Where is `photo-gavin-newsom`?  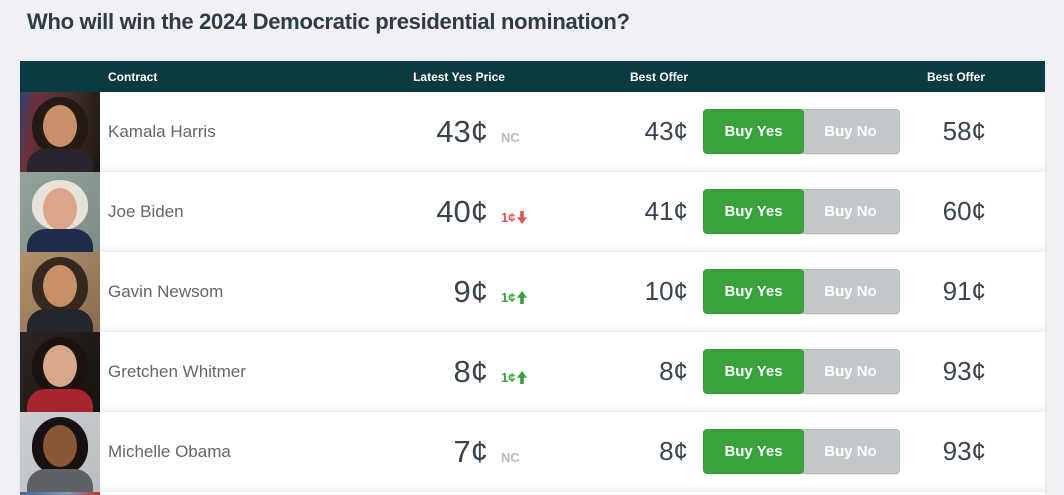
photo-gavin-newsom is located at coordinates (60, 291).